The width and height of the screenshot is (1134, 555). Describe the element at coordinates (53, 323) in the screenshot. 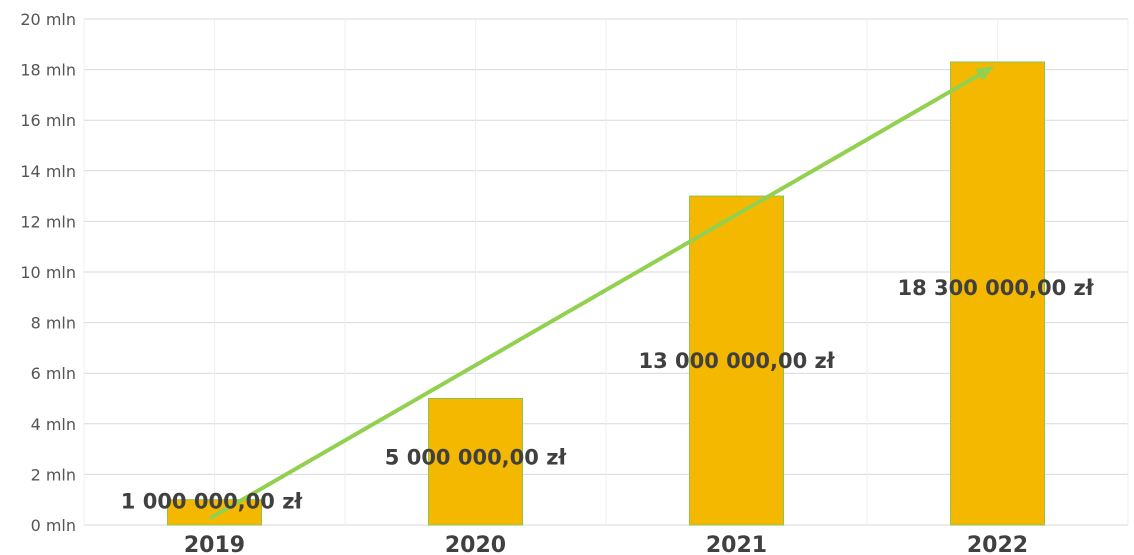

I see `y-tick-label: 8 mln` at that location.